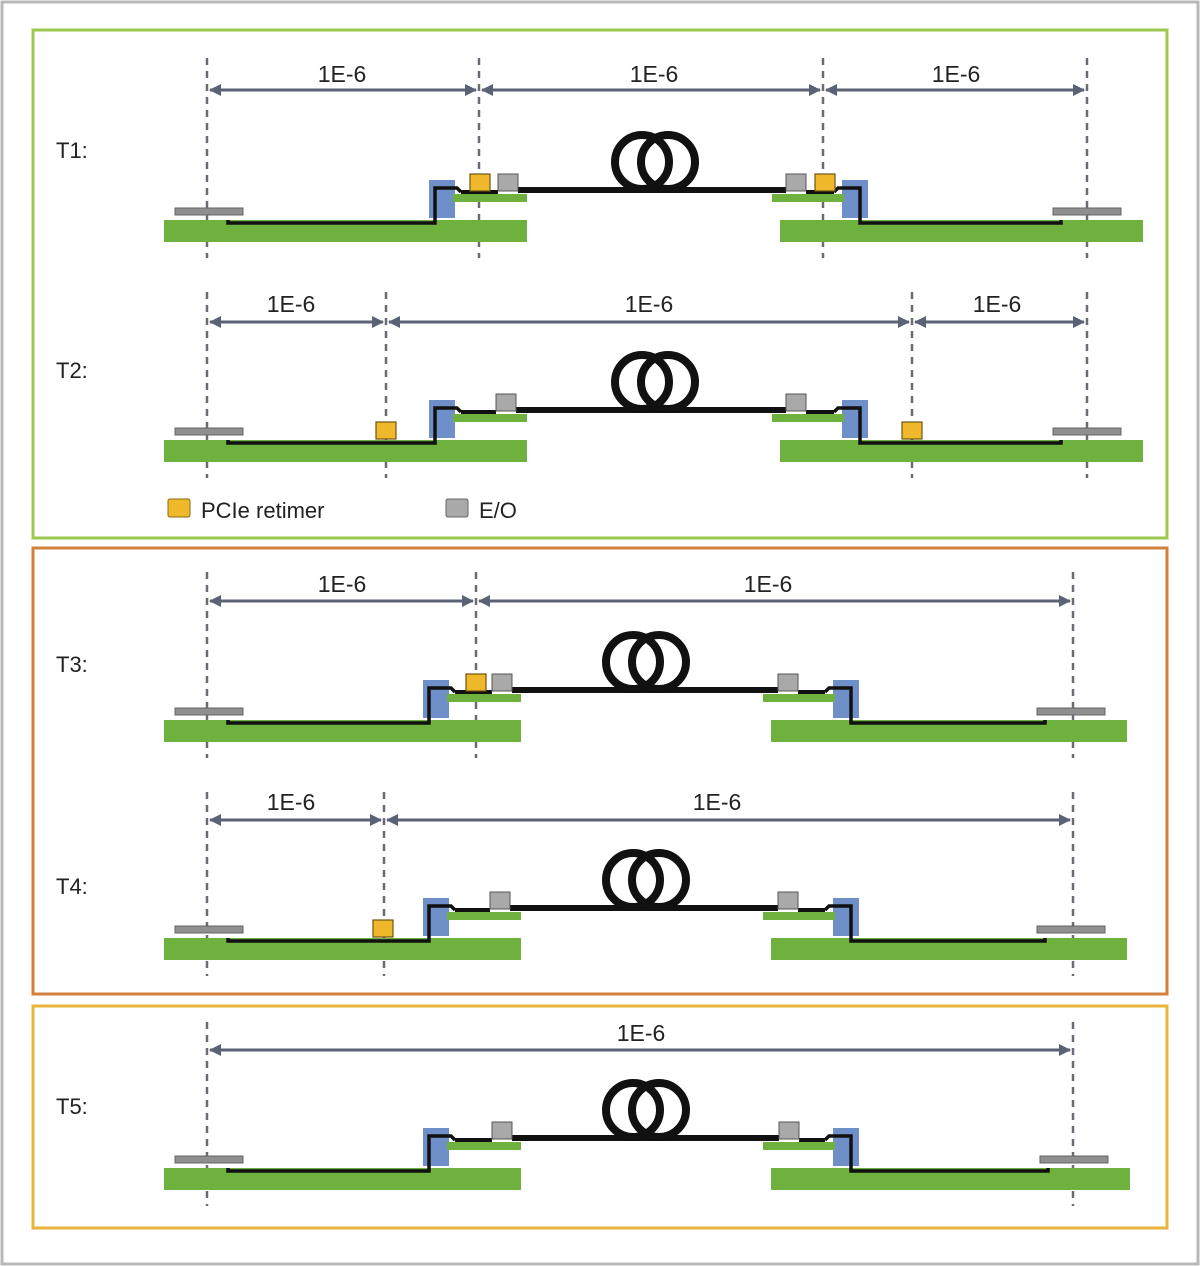 The width and height of the screenshot is (1200, 1266). I want to click on right-board-t2, so click(961, 451).